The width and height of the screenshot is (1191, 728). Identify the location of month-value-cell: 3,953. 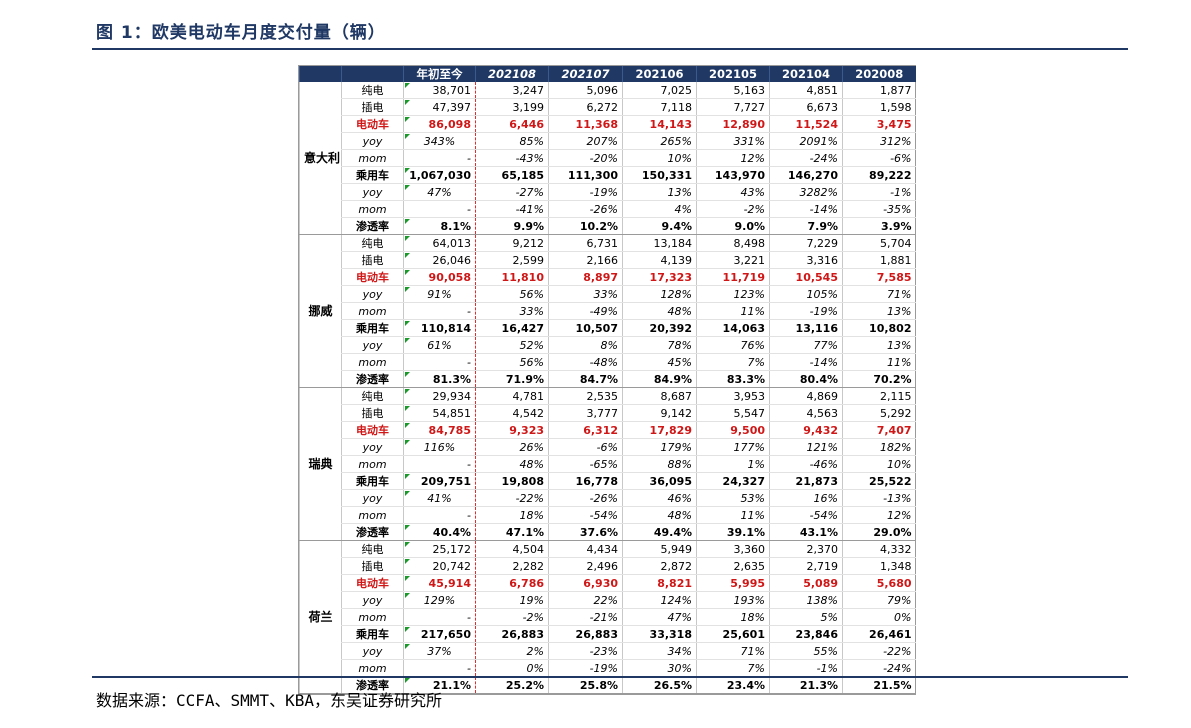
(733, 396).